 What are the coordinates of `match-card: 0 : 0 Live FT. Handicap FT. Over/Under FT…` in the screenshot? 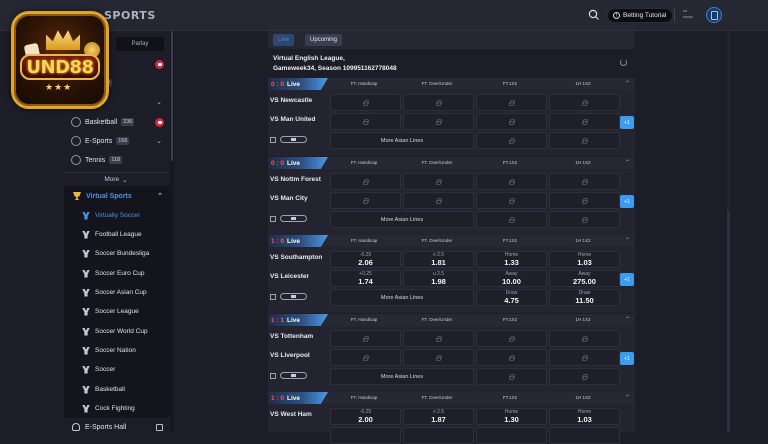 It's located at (451, 196).